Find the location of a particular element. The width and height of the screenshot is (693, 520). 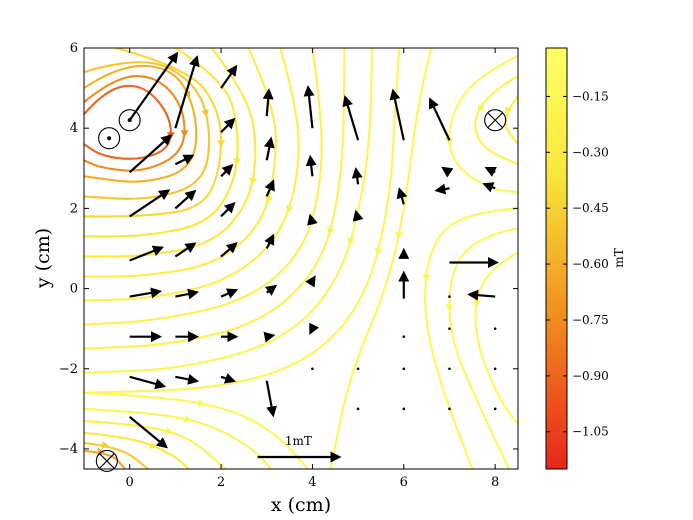

x-tick-label: 8 is located at coordinates (495, 482).